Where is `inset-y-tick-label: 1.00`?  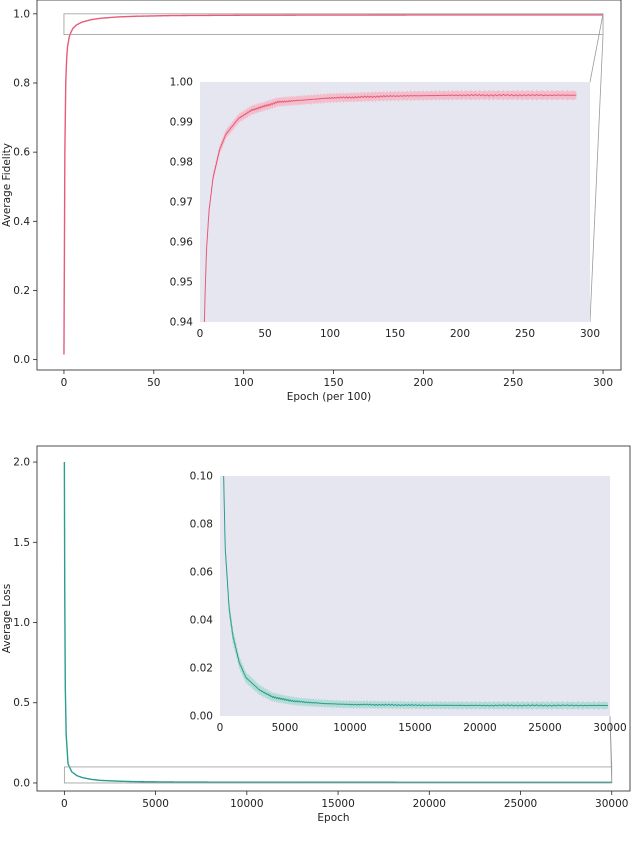
inset-y-tick-label: 1.00 is located at coordinates (181, 83).